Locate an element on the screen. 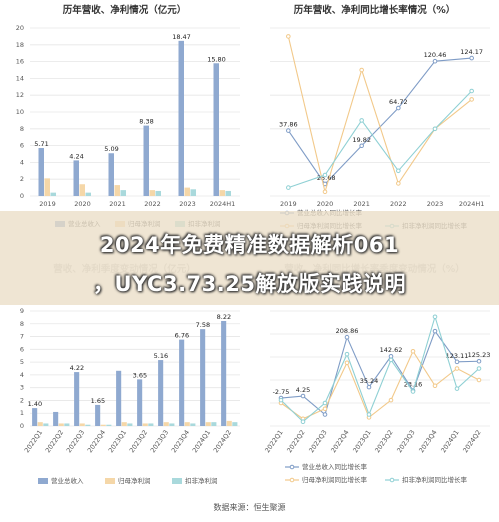 This screenshot has width=499, height=522. x-tick-label: 2022Q4 is located at coordinates (339, 442).